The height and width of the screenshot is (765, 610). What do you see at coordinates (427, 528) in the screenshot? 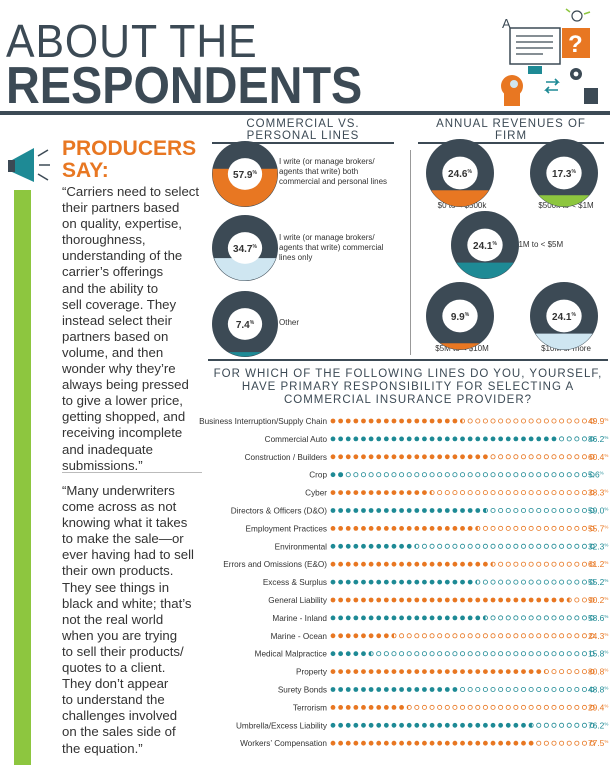
I see `dot-row: Employment Practices 55.7%` at bounding box center [427, 528].